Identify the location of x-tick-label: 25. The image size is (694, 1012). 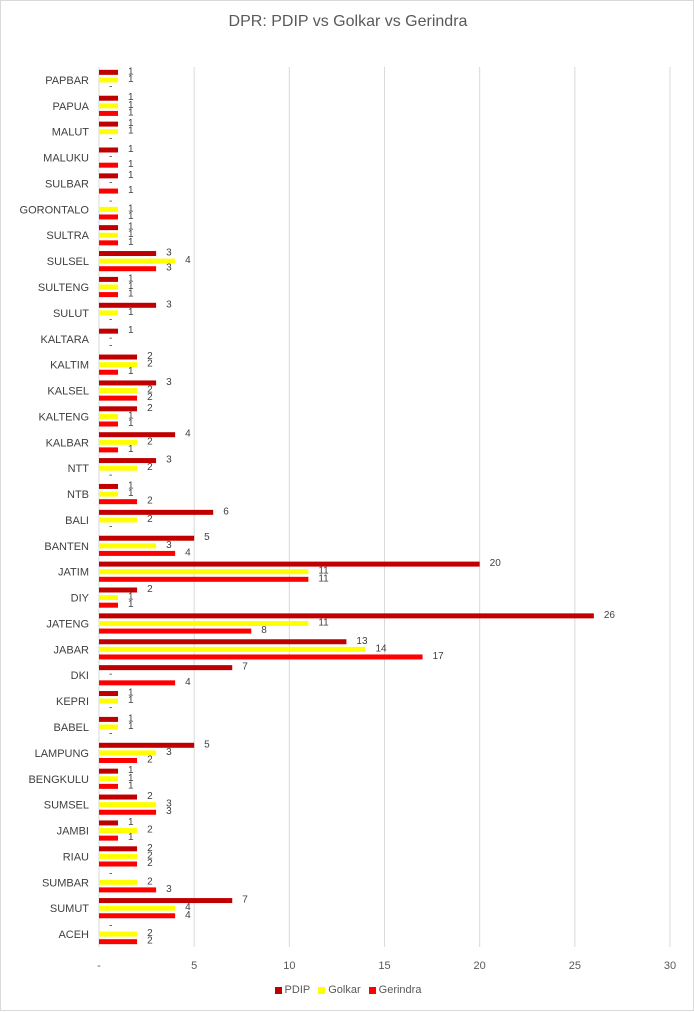
(575, 966).